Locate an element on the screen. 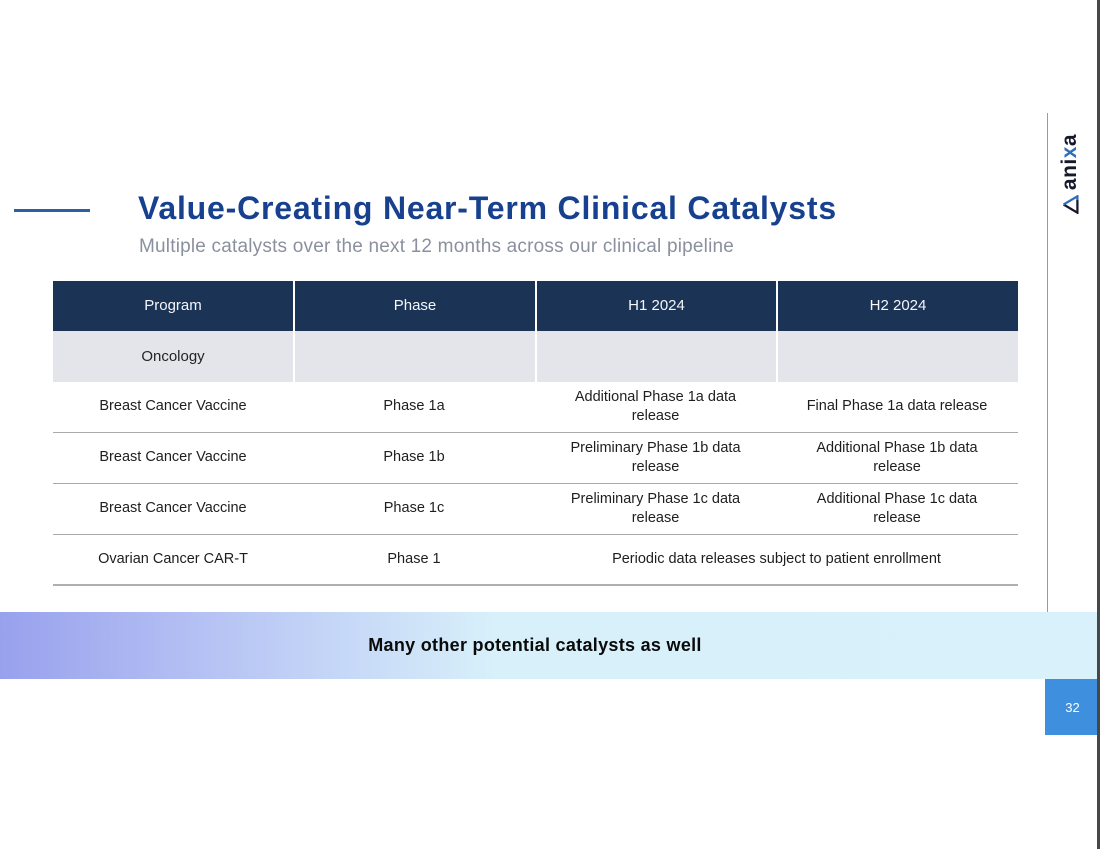  title-accent-line is located at coordinates (52, 210).